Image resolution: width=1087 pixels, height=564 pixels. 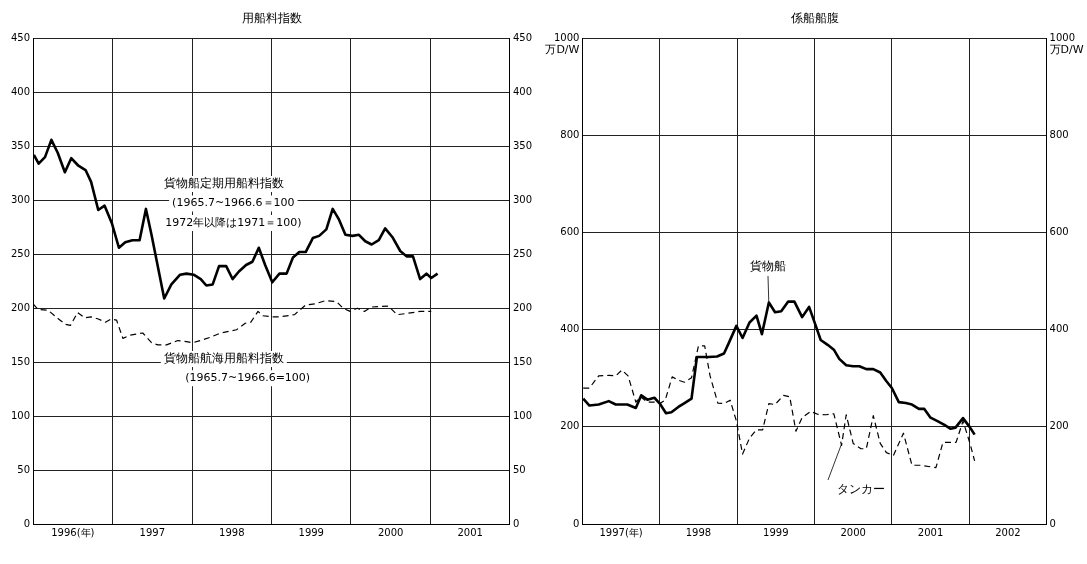 What do you see at coordinates (1059, 135) in the screenshot?
I see `y2-tick-label: 800` at bounding box center [1059, 135].